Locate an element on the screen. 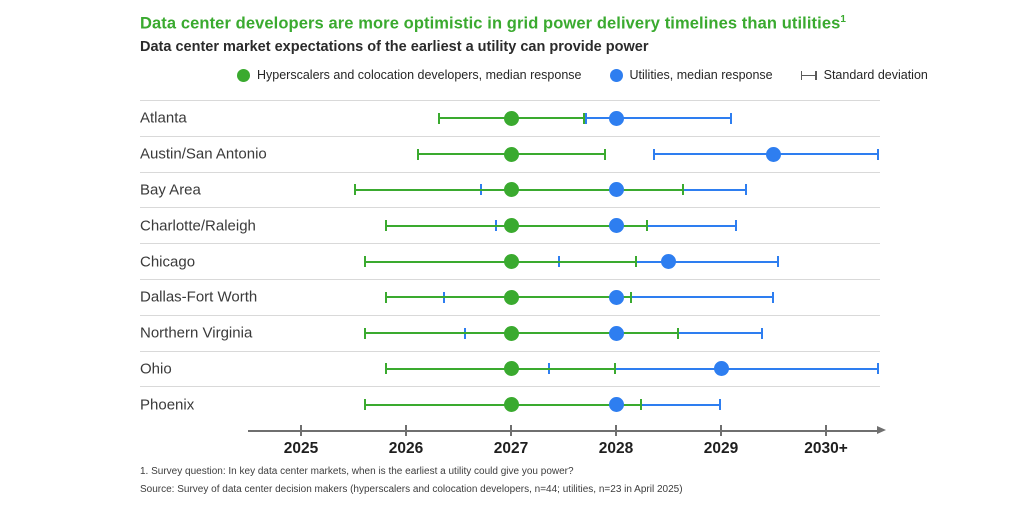  chart-row: Austin/San Antonio is located at coordinates (510, 153).